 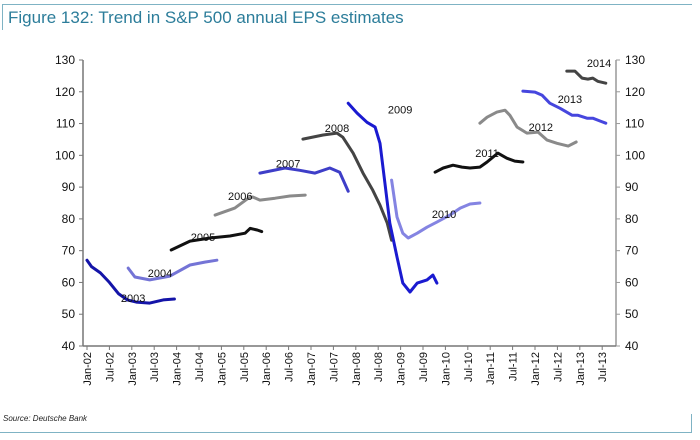 I want to click on series-line-2014, so click(x=586, y=77).